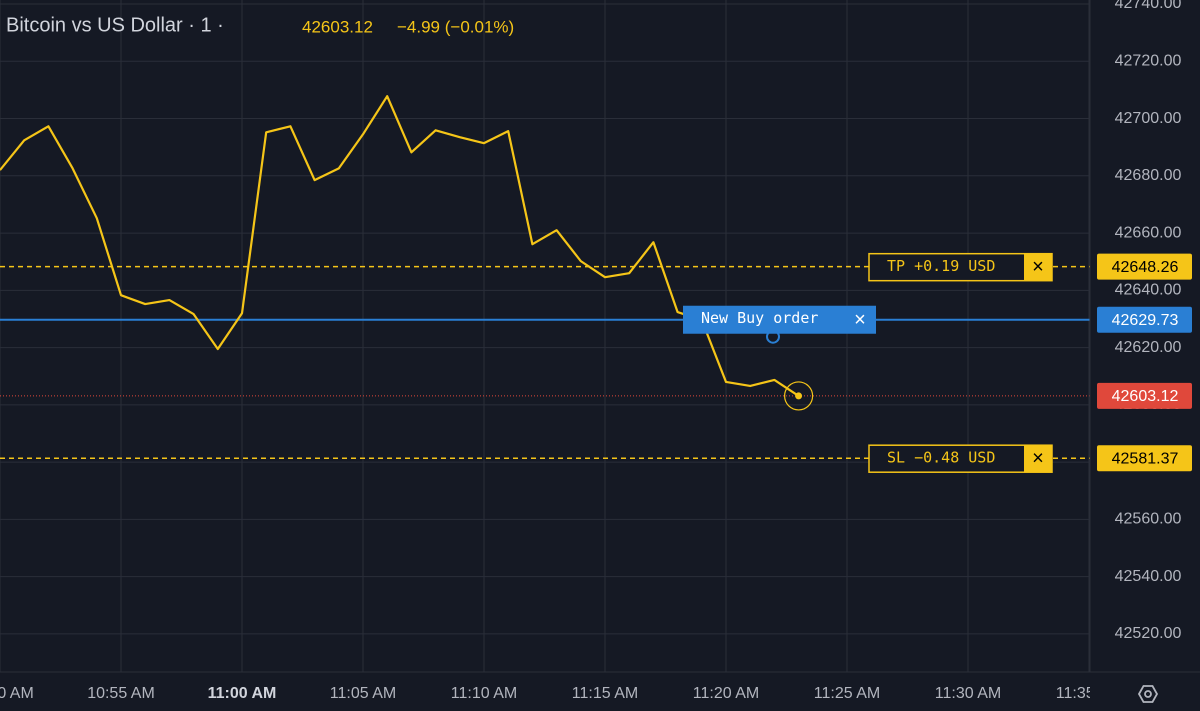 Image resolution: width=1200 pixels, height=711 pixels. I want to click on x-tick-label: 10:50 AM, so click(17, 693).